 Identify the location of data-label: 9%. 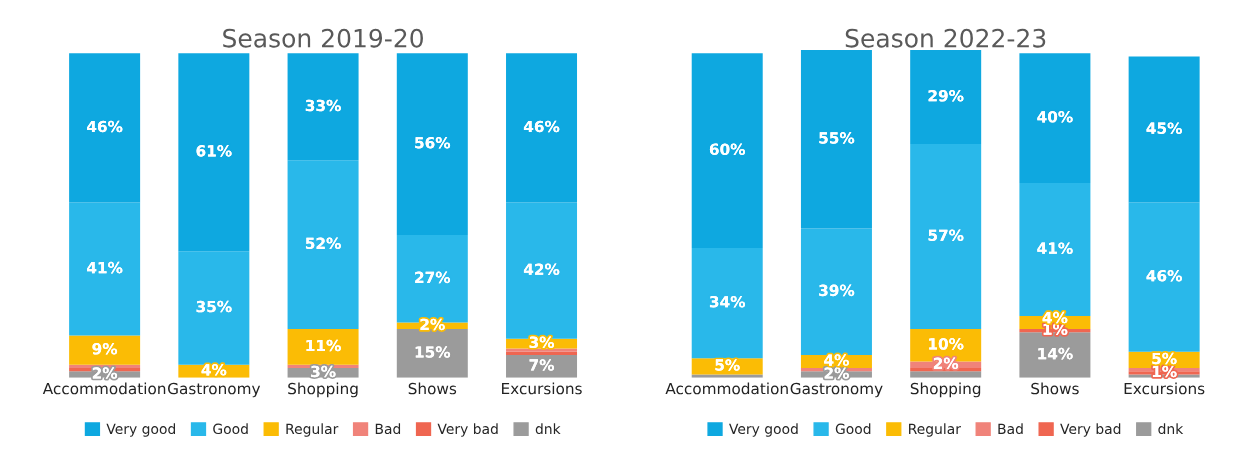
(105, 348).